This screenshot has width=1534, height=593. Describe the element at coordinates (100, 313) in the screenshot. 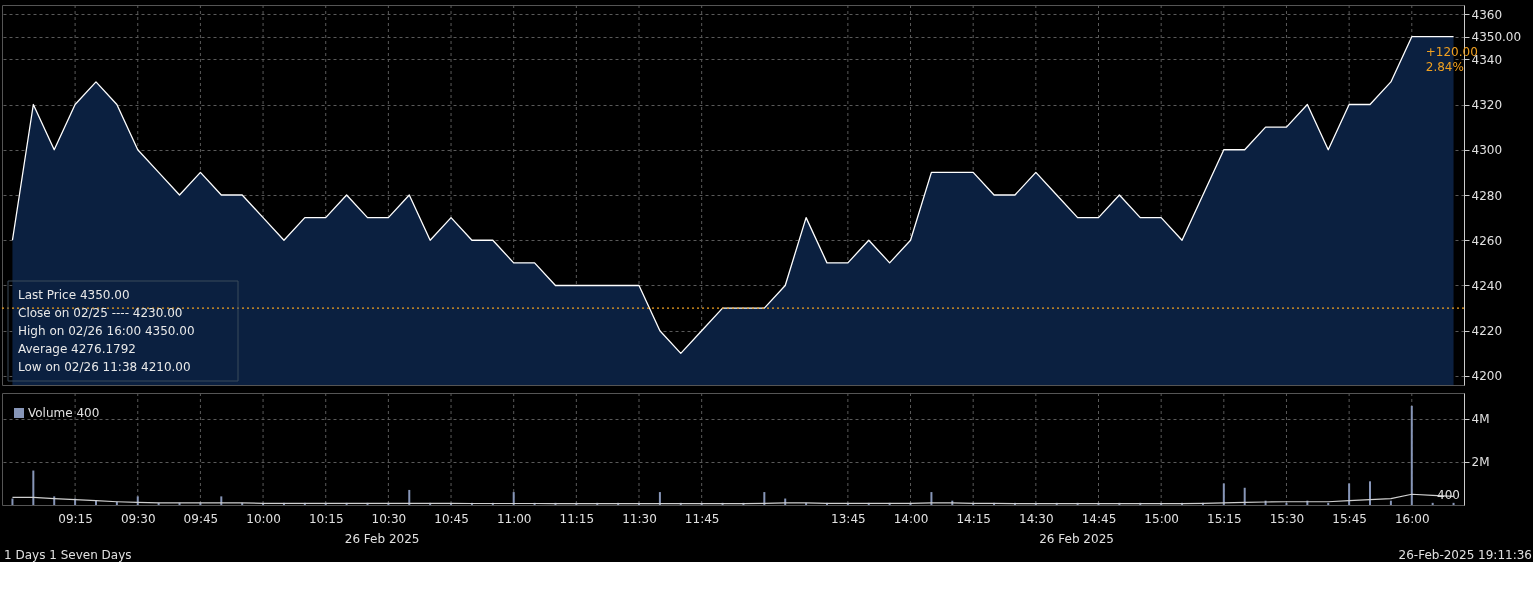

I see `annotation: Close on 02/25 ---- 4230.00` at that location.